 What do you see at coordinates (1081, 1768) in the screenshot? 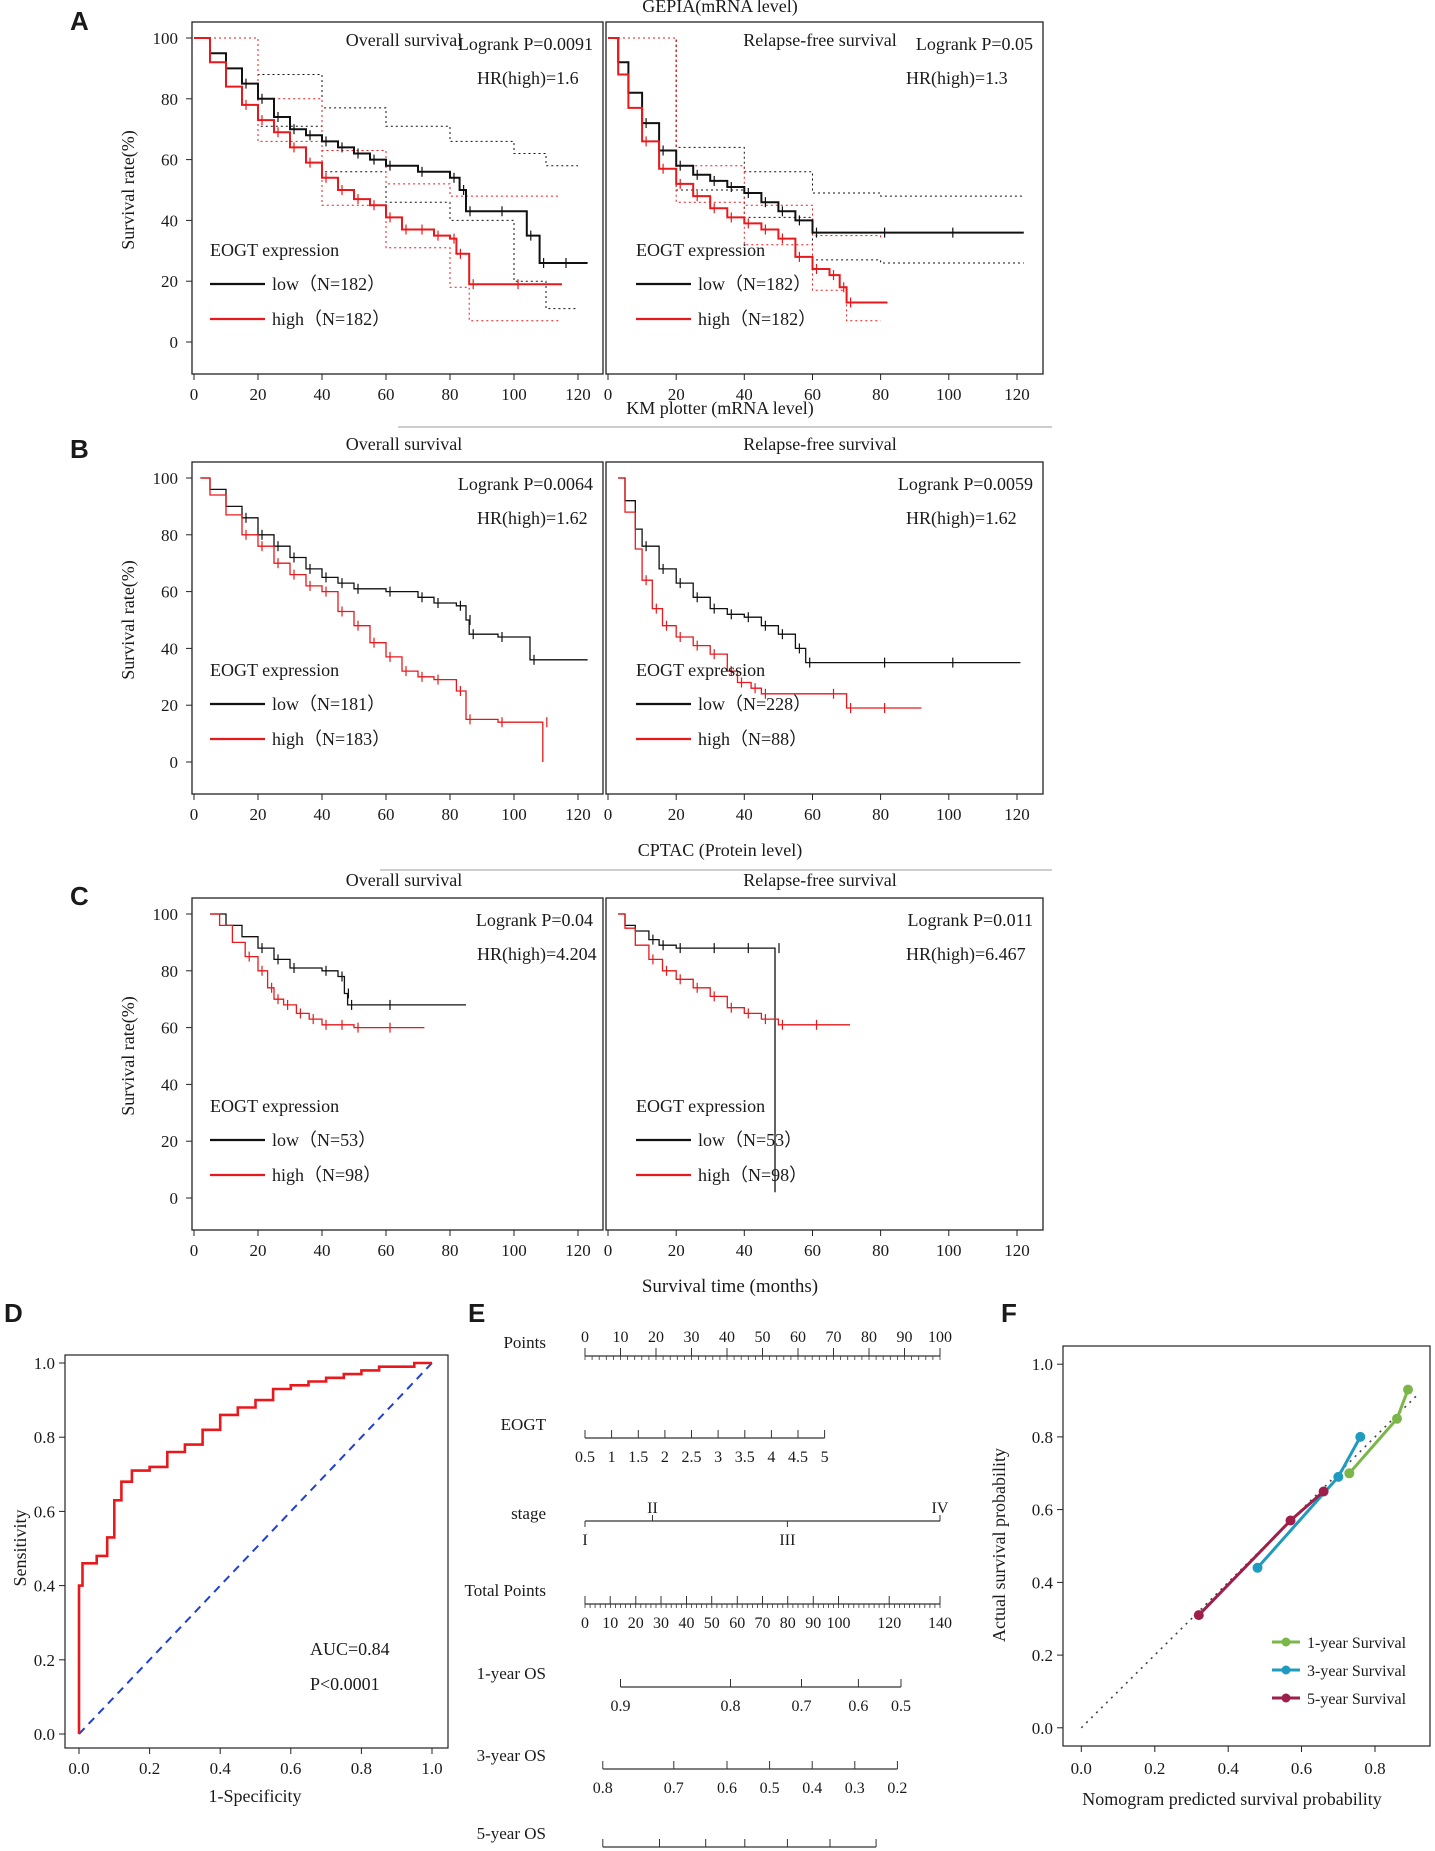
I see `calibration-xtick-label: 0.0` at bounding box center [1081, 1768].